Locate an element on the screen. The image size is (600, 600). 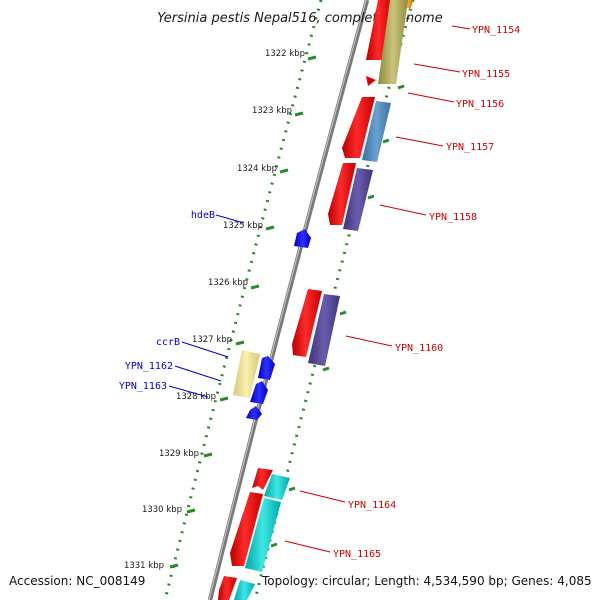
label-ypn-1158: YPN_1158 is located at coordinates (453, 217).